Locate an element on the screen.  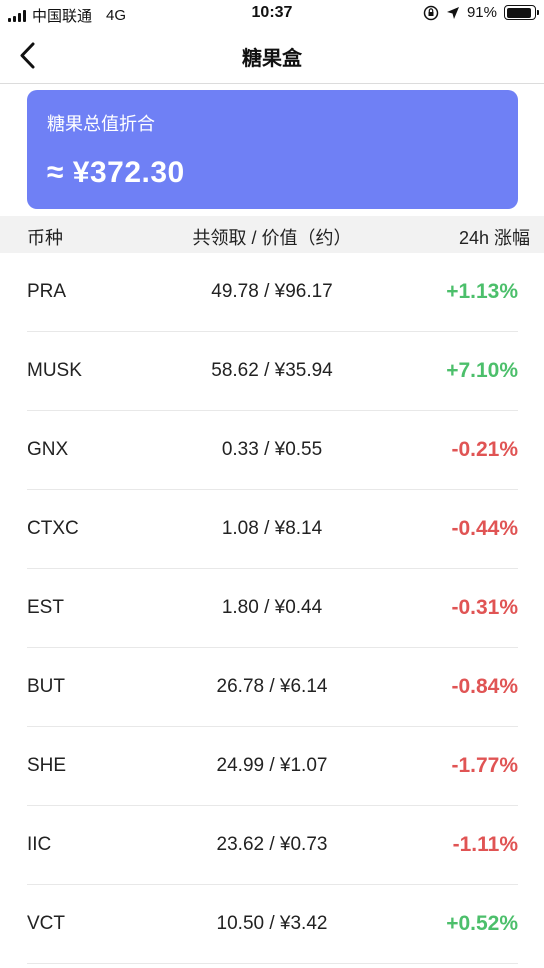
coin-change: +0.52% is located at coordinates (482, 923).